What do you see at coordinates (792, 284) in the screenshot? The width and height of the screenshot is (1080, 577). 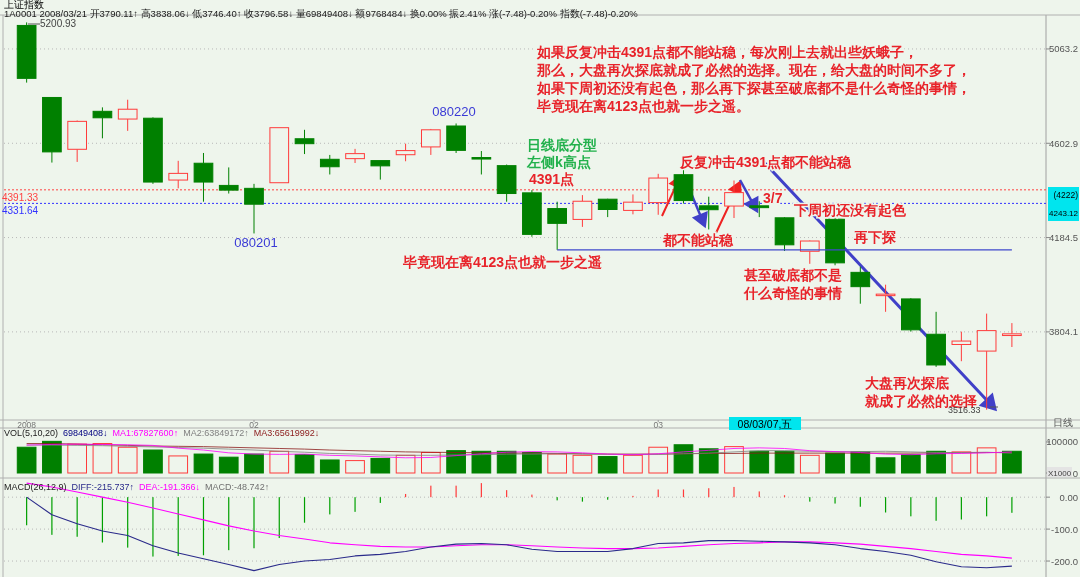 I see `annotation: 甚至破底都不是什么奇怪的事情` at bounding box center [792, 284].